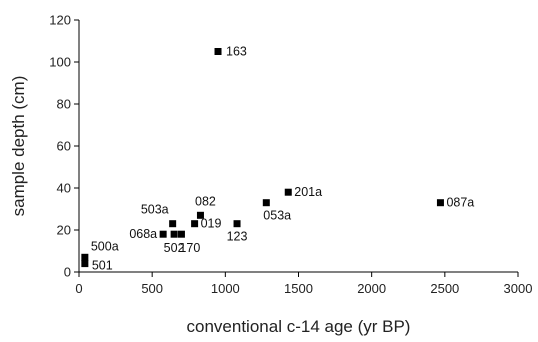 This screenshot has width=538, height=342. Describe the element at coordinates (308, 192) in the screenshot. I see `point-label-201a: 201a` at that location.